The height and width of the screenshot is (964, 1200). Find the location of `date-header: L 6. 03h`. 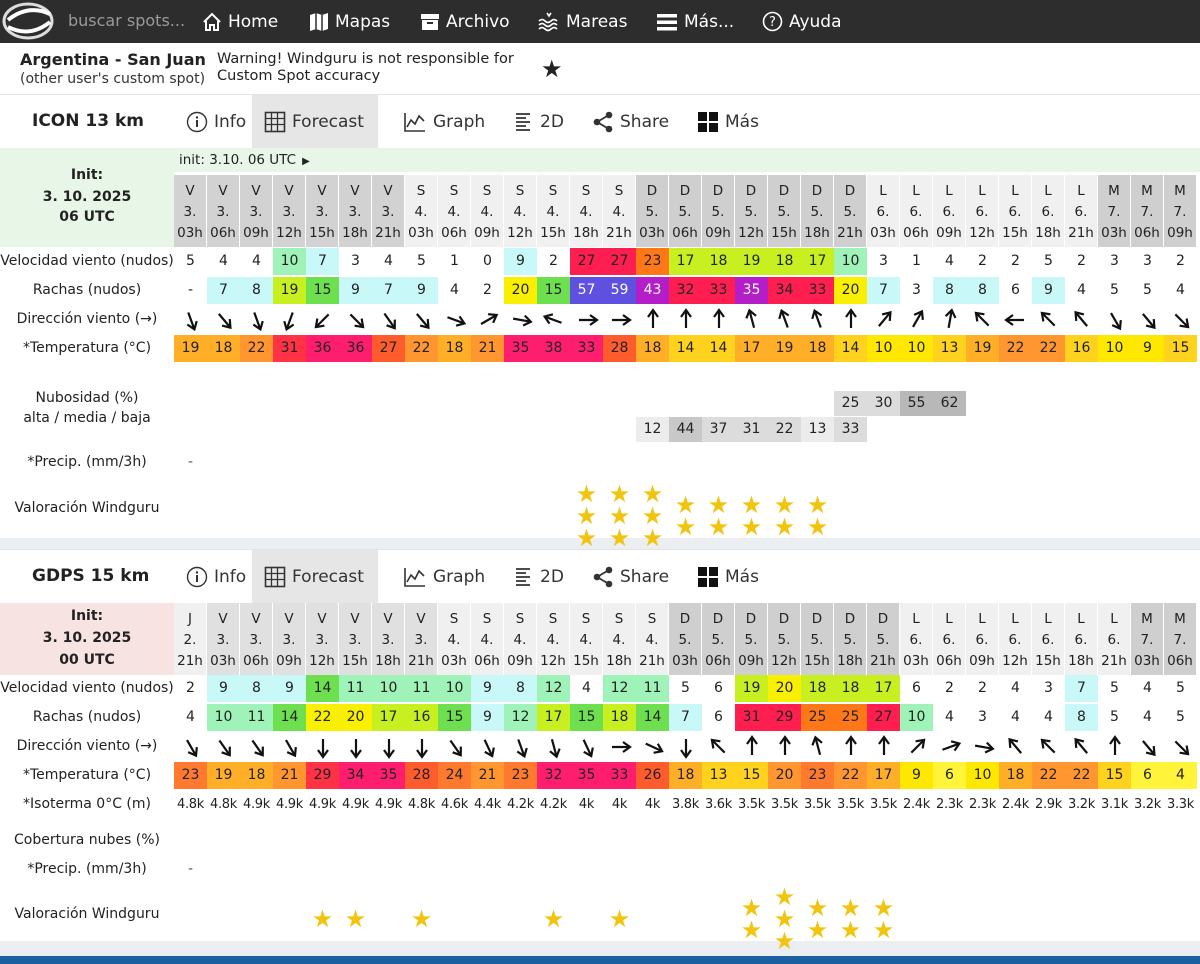

date-header: L 6. 03h is located at coordinates (916, 639).